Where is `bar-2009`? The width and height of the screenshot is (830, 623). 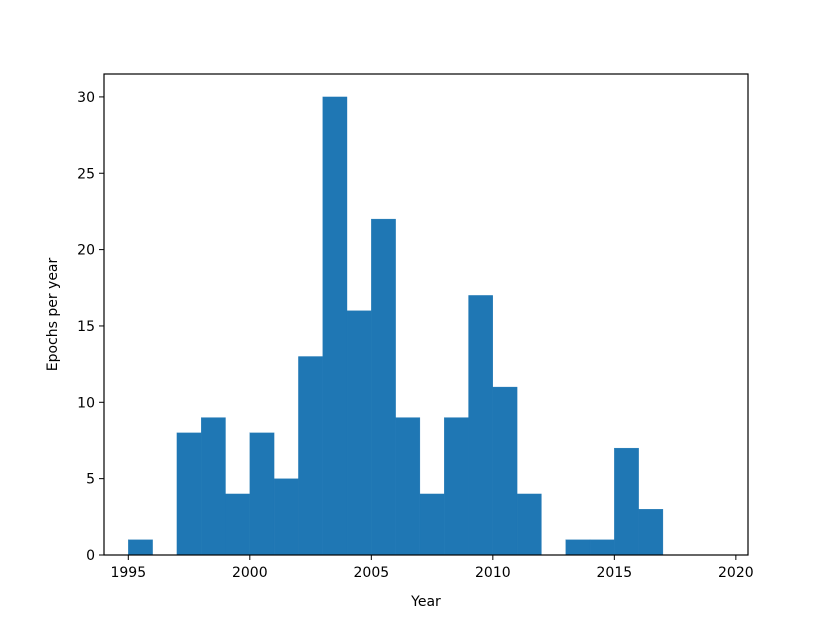
bar-2009 is located at coordinates (480, 425).